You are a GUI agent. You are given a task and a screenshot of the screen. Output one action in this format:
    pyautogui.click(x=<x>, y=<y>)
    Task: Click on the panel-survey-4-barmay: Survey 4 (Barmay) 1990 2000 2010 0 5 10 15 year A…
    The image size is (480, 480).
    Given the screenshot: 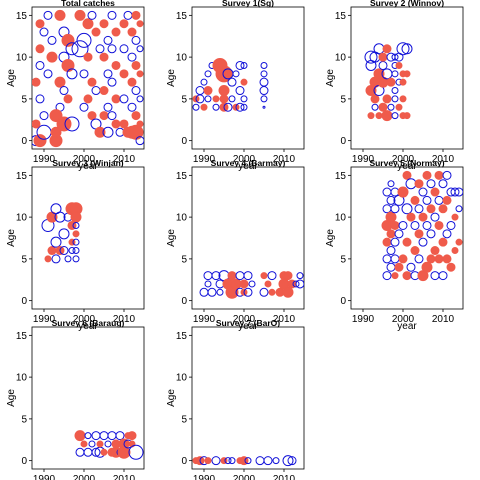 What is the action you would take?
    pyautogui.click(x=235, y=245)
    